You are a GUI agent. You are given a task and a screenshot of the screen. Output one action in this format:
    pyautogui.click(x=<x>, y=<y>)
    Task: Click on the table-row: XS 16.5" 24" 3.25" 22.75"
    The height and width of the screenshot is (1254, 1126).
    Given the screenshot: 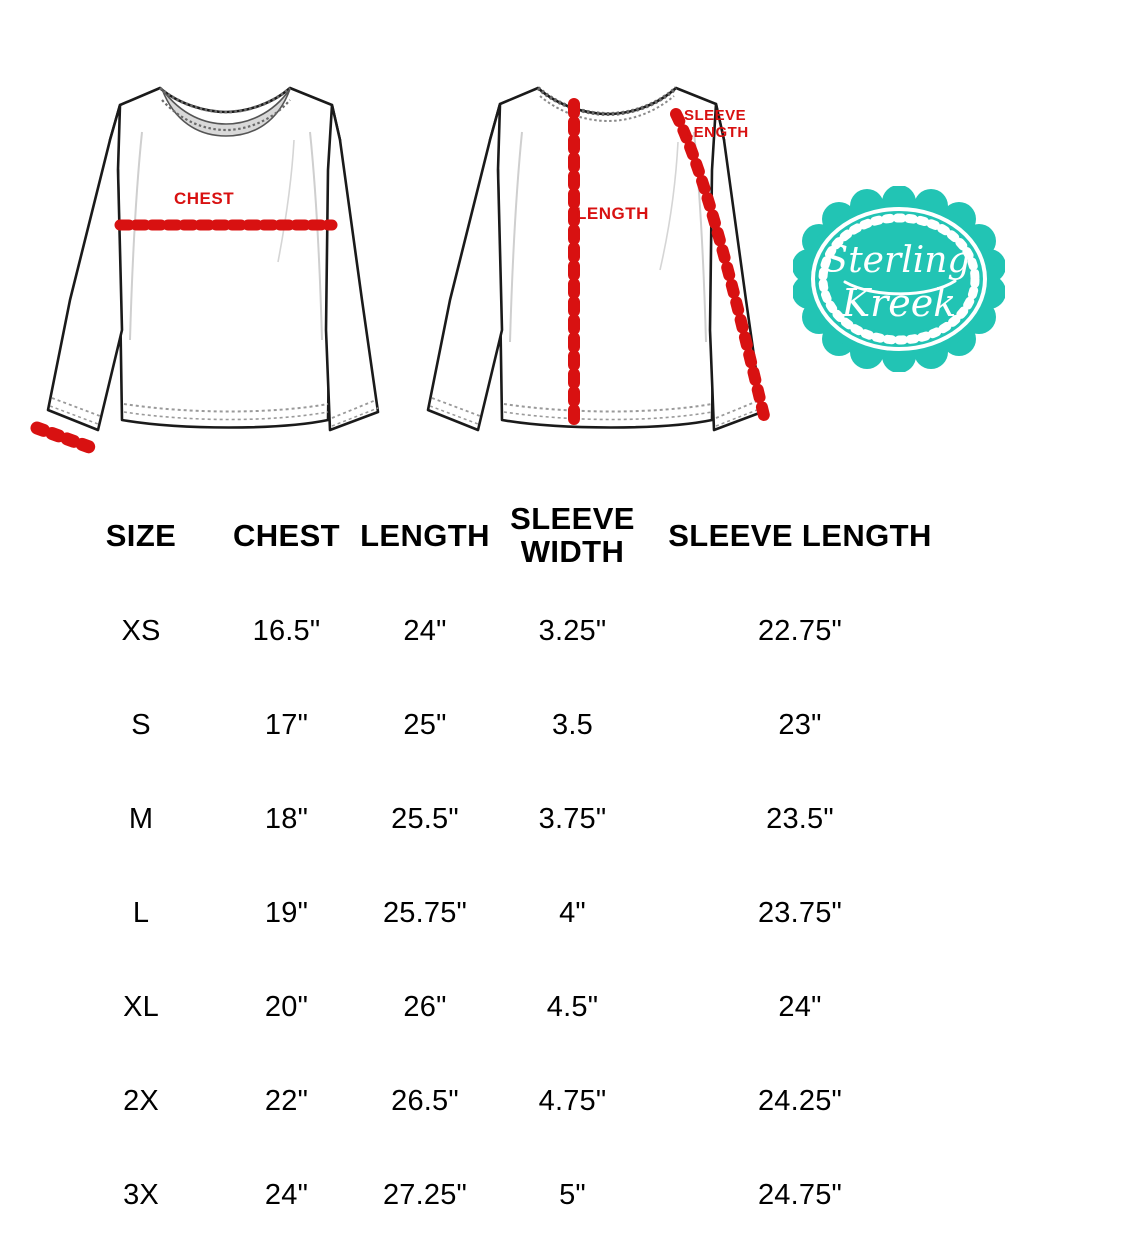 What is the action you would take?
    pyautogui.click(x=563, y=631)
    